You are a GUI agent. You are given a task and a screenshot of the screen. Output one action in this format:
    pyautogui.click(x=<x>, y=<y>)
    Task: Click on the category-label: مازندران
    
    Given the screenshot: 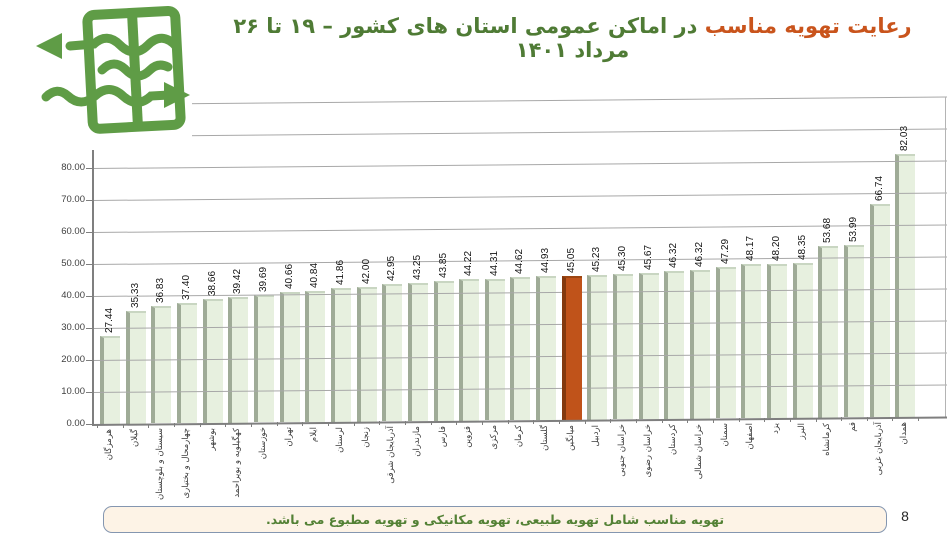 What is the action you would take?
    pyautogui.click(x=416, y=441)
    